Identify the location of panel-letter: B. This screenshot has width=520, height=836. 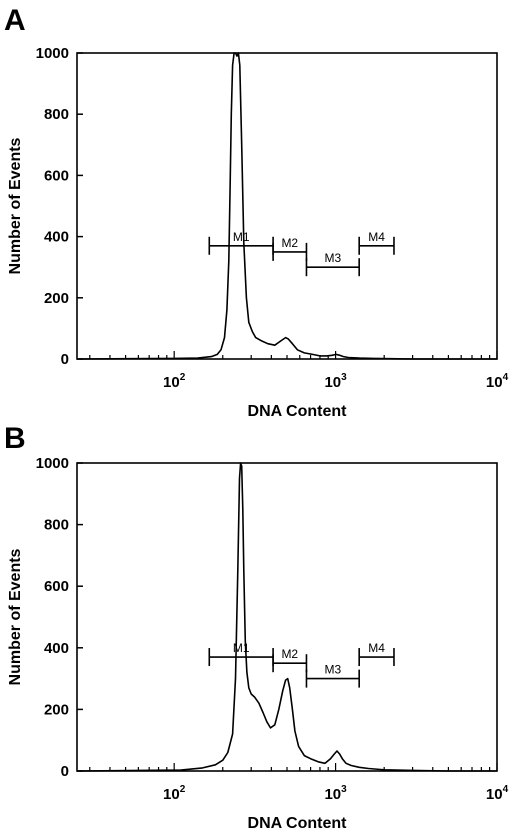
(15, 438).